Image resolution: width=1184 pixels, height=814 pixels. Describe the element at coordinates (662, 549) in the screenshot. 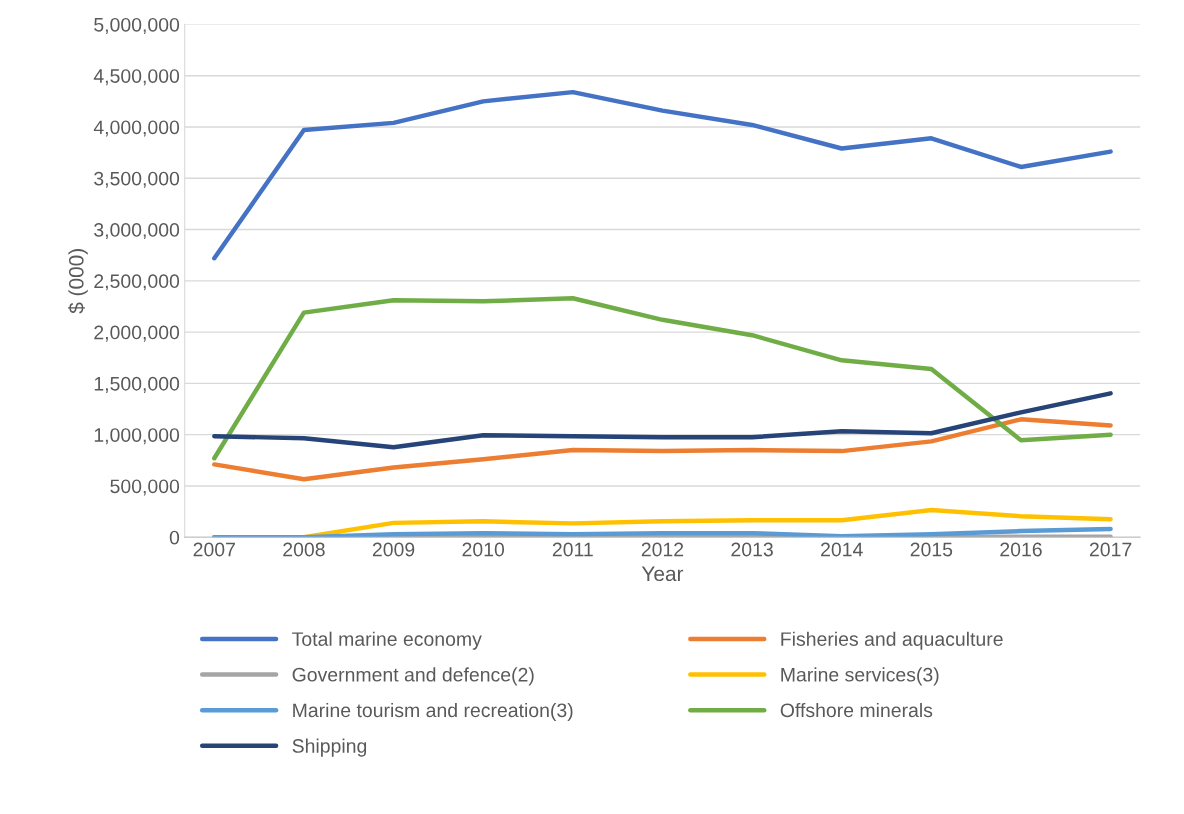

I see `x-tick-label: 2012` at that location.